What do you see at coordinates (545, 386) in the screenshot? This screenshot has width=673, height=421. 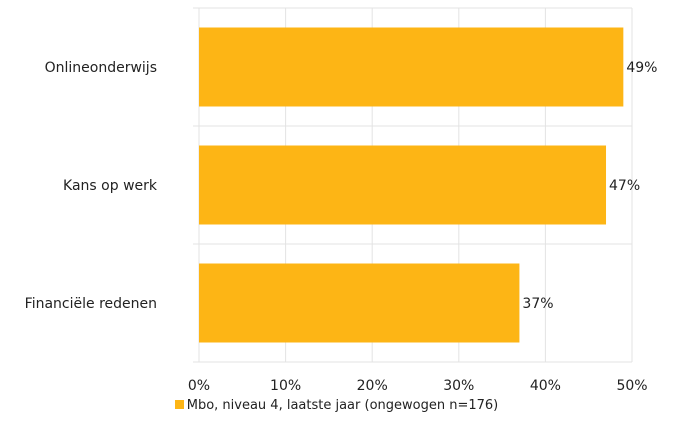 I see `x-tick-label-4: 40%` at bounding box center [545, 386].